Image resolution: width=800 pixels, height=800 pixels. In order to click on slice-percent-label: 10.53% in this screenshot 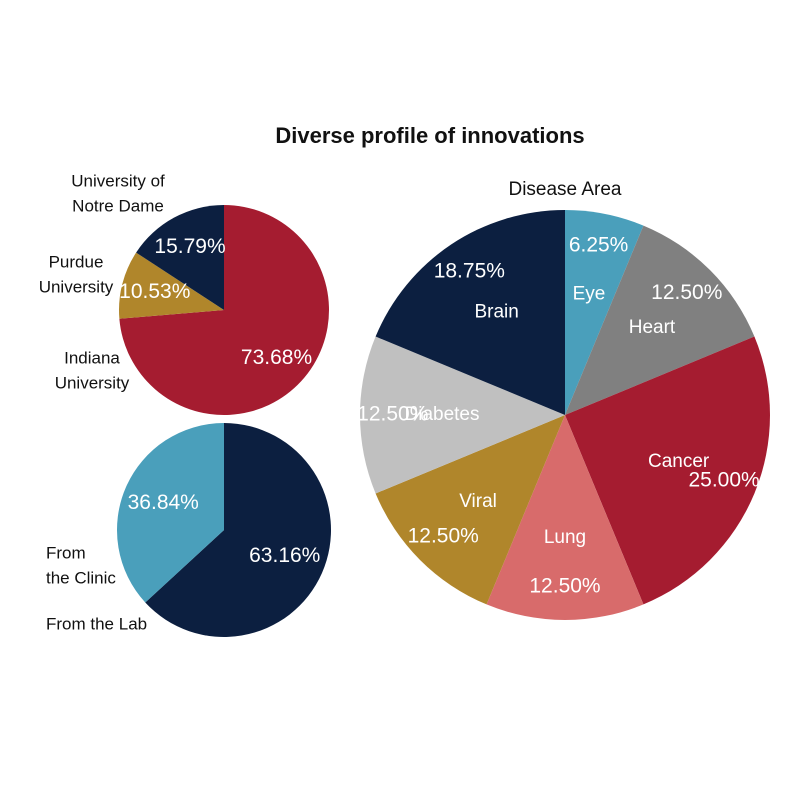, I will do `click(154, 291)`.